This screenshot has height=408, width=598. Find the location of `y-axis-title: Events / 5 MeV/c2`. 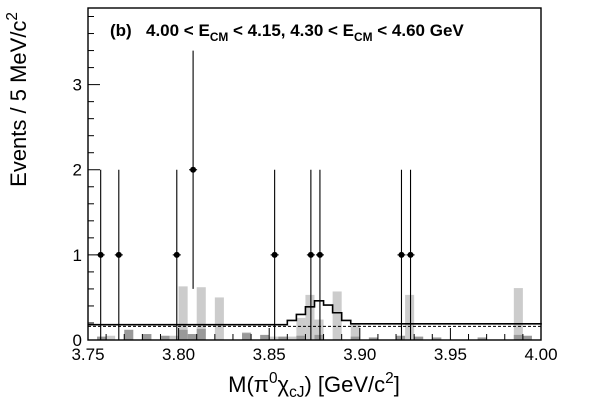

y-axis-title: Events / 5 MeV/c2 is located at coordinates (17, 99).